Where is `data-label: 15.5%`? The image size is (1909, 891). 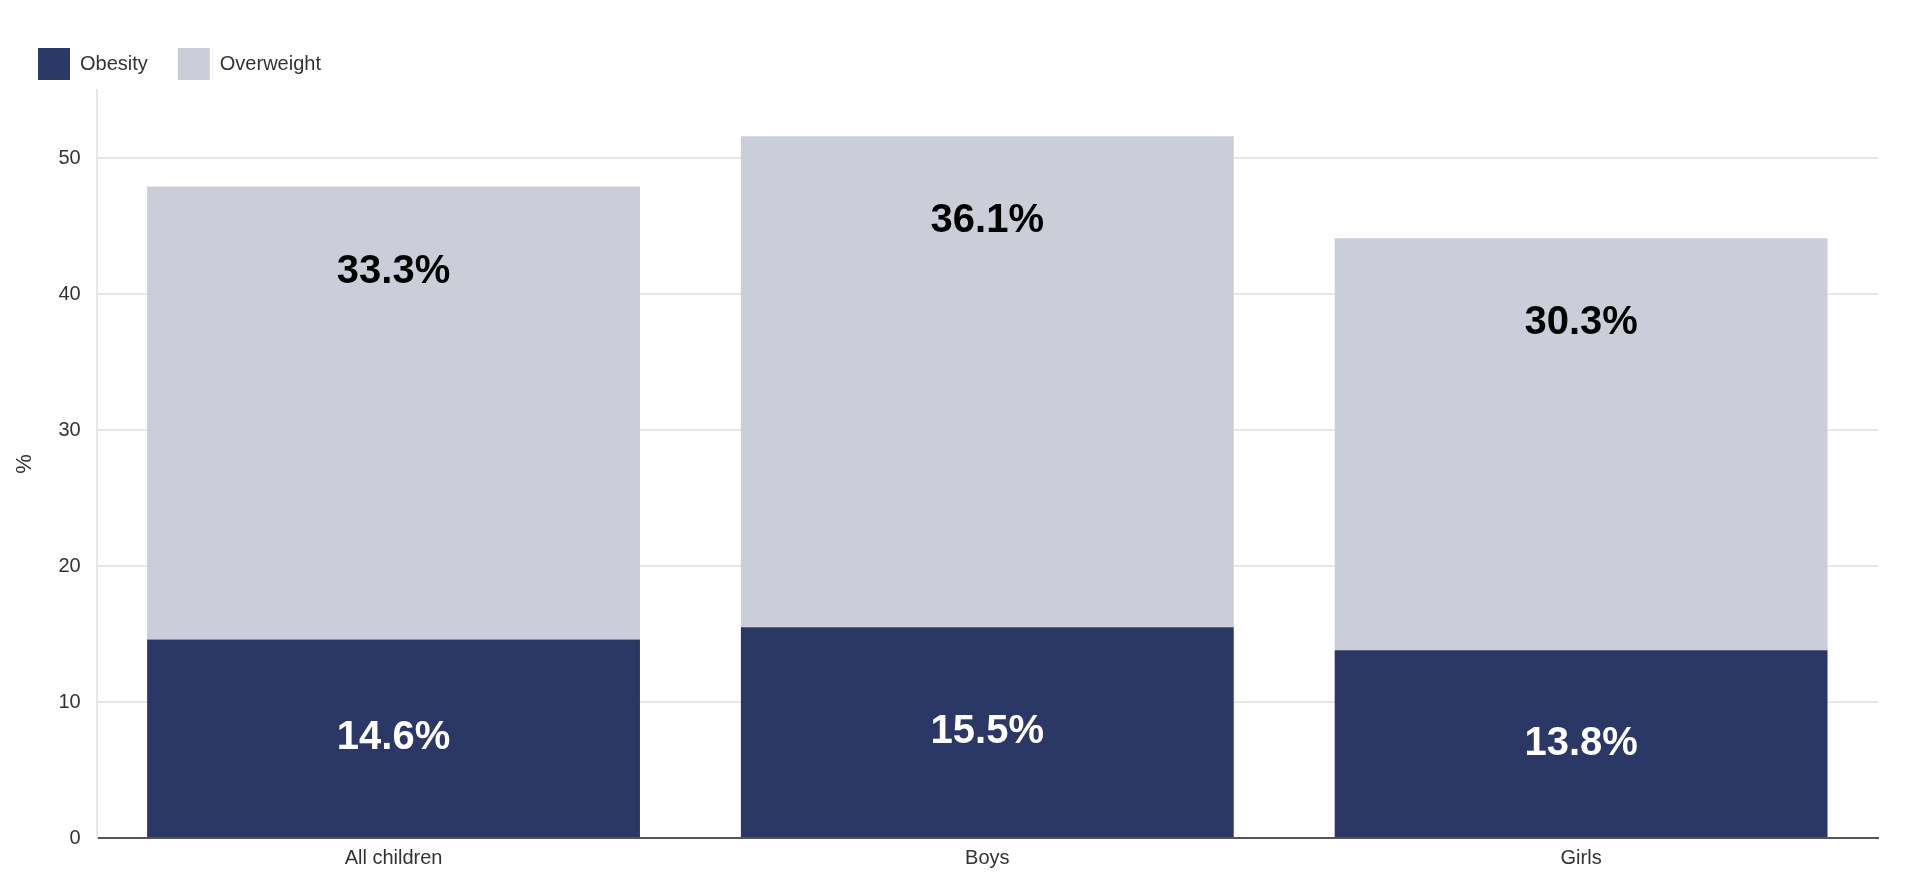 data-label: 15.5% is located at coordinates (987, 729).